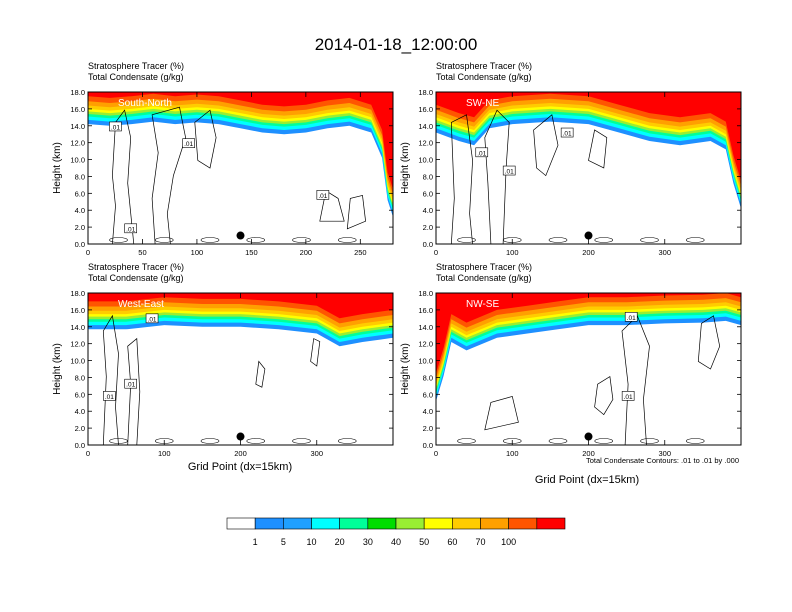 The height and width of the screenshot is (612, 792). What do you see at coordinates (360, 252) in the screenshot?
I see `x-tick-label: 250` at bounding box center [360, 252].